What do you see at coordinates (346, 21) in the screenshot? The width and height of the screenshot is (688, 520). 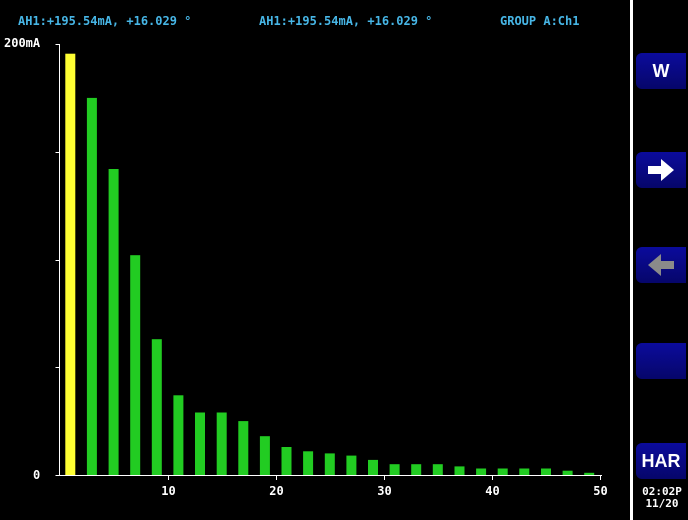 I see `harmonic-readout-2: AH1:+195.54mA, +16.029 °` at bounding box center [346, 21].